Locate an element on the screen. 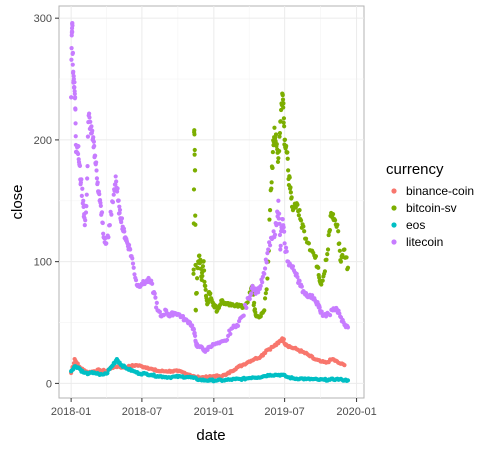 Image resolution: width=504 pixels, height=453 pixels. legend-key-eos is located at coordinates (394, 225).